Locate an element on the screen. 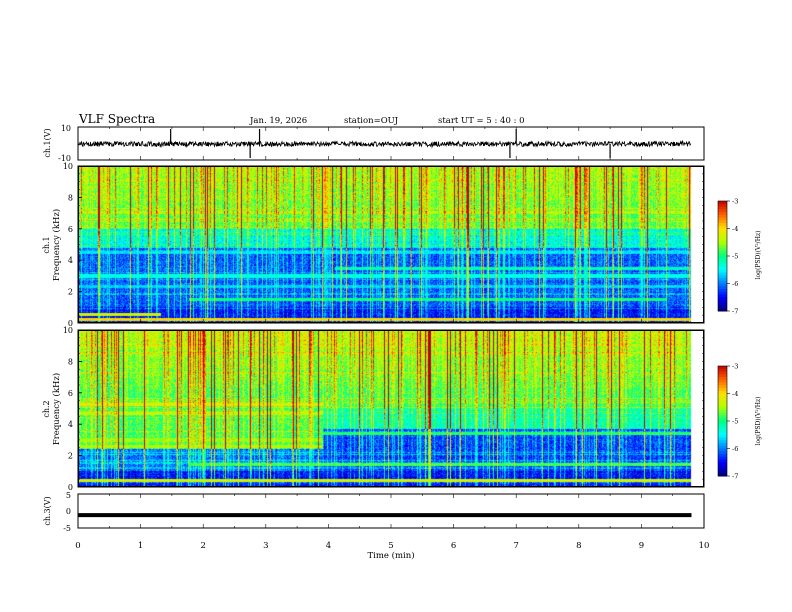 The width and height of the screenshot is (792, 612). ch2-colorbar-label: log(PSD)(V²/Hz) is located at coordinates (758, 421).